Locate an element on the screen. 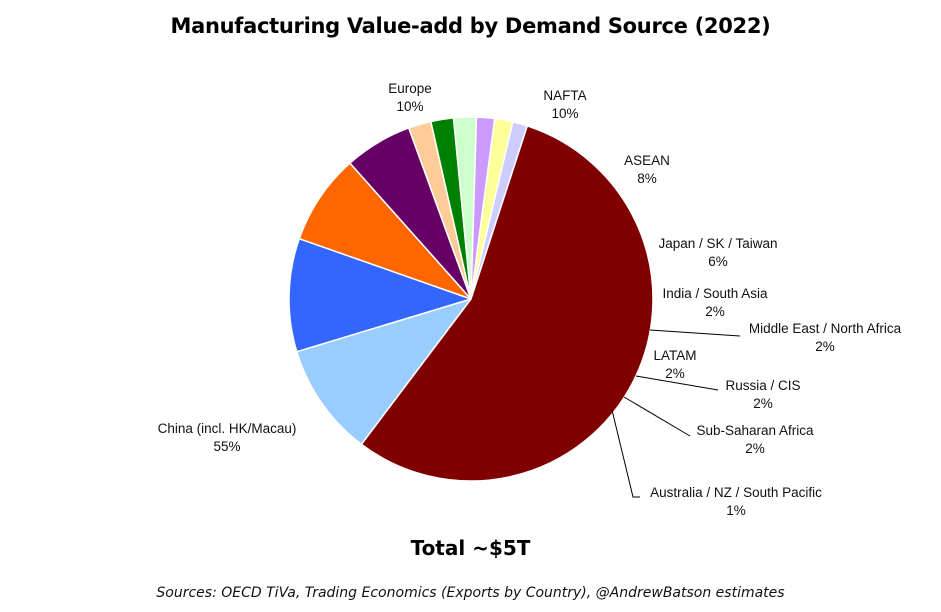 The image size is (941, 612). slice-label-name: India / South Asia is located at coordinates (715, 293).